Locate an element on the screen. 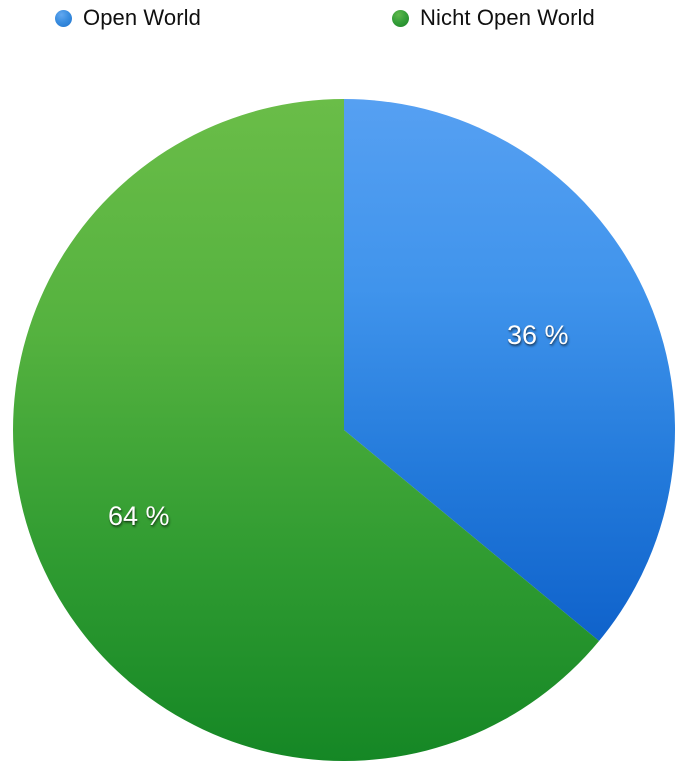 Image resolution: width=693 pixels, height=768 pixels. legend-item-open-world: Open World is located at coordinates (128, 18).